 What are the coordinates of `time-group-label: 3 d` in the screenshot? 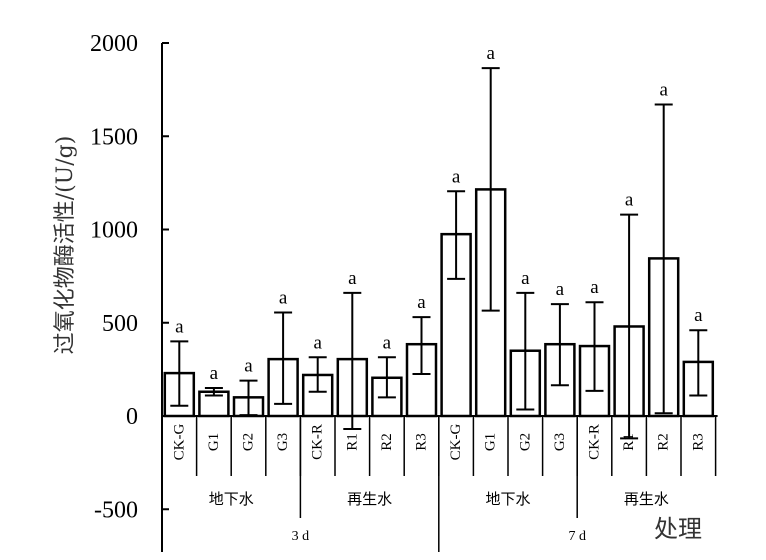 It's located at (301, 536).